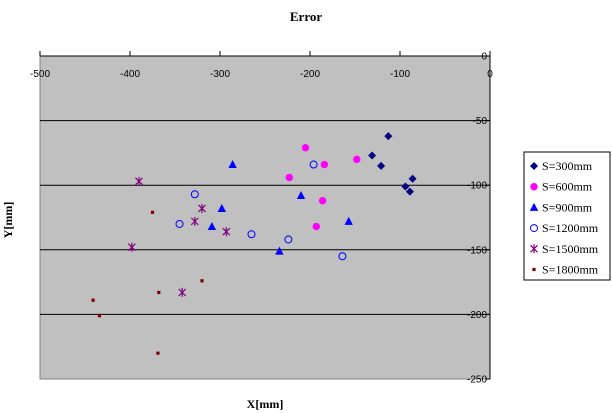  I want to click on legend-label: S=900mm, so click(567, 207).